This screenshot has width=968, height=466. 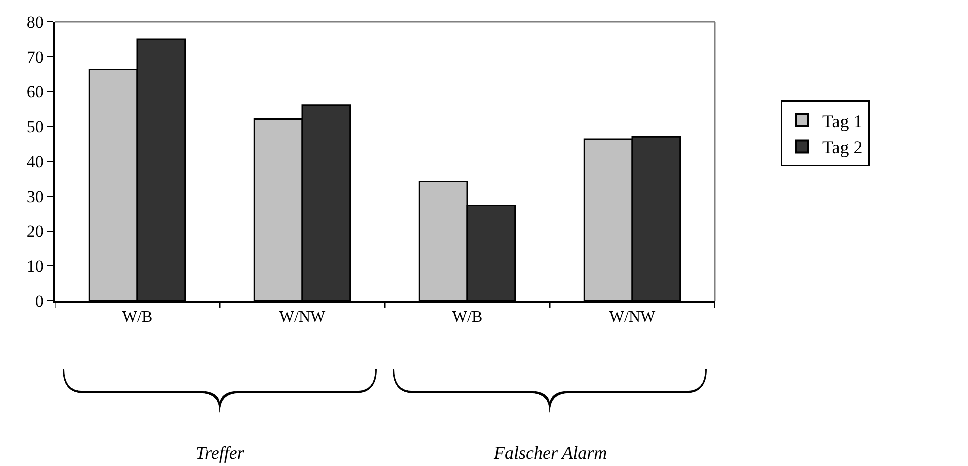 What do you see at coordinates (35, 57) in the screenshot?
I see `y-tick-label: 70` at bounding box center [35, 57].